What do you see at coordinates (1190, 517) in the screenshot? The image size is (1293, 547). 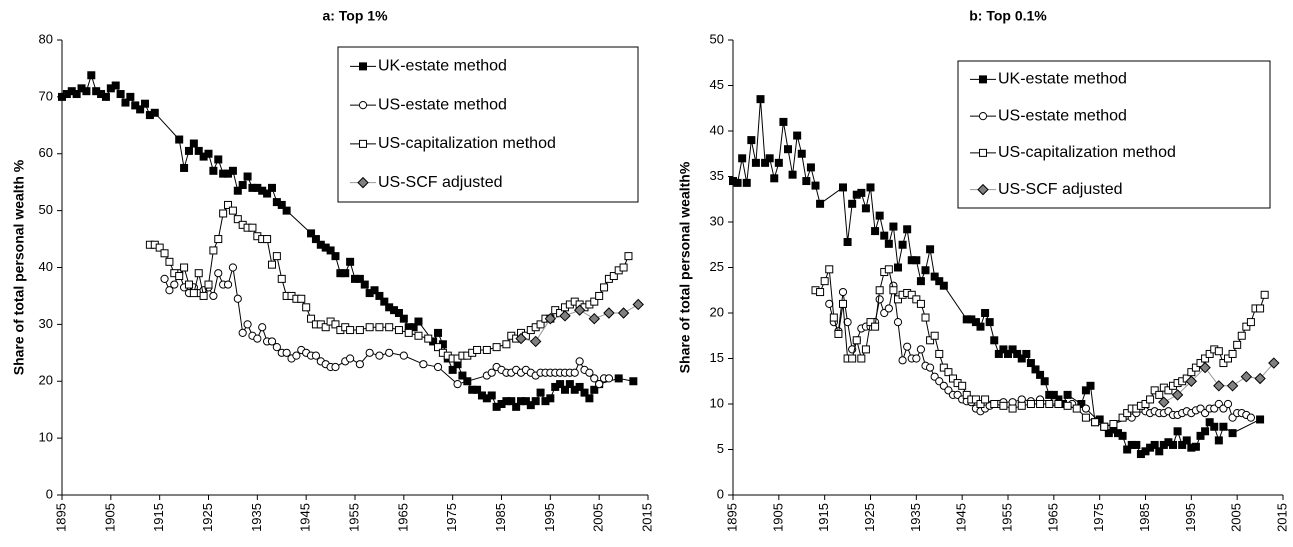 I see `x-tick-label: 1995` at bounding box center [1190, 517].